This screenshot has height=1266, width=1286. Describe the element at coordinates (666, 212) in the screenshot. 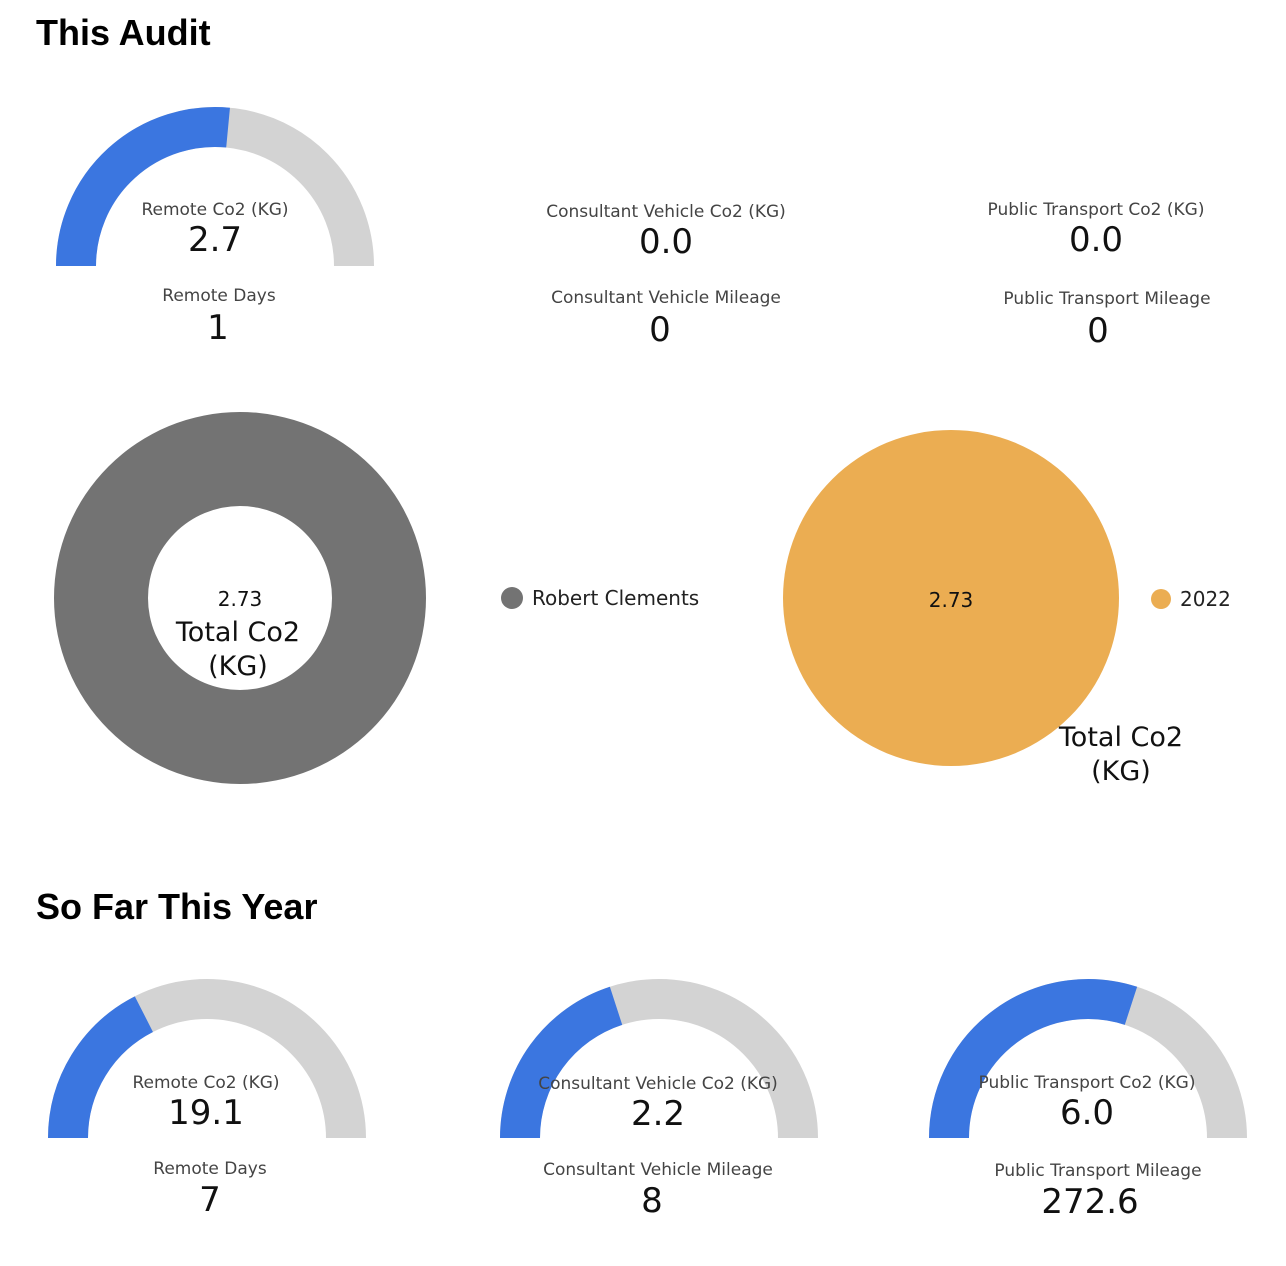

I see `vehicle-co2-label: Consultant Vehicle Co2 (KG)` at that location.